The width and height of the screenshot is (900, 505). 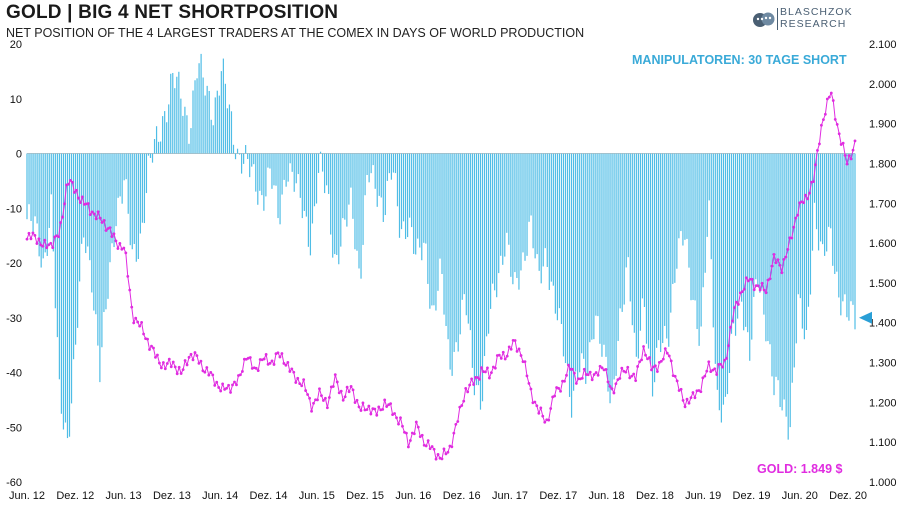 What do you see at coordinates (813, 24) in the screenshot?
I see `logo-line-2: RESEARCH` at bounding box center [813, 24].